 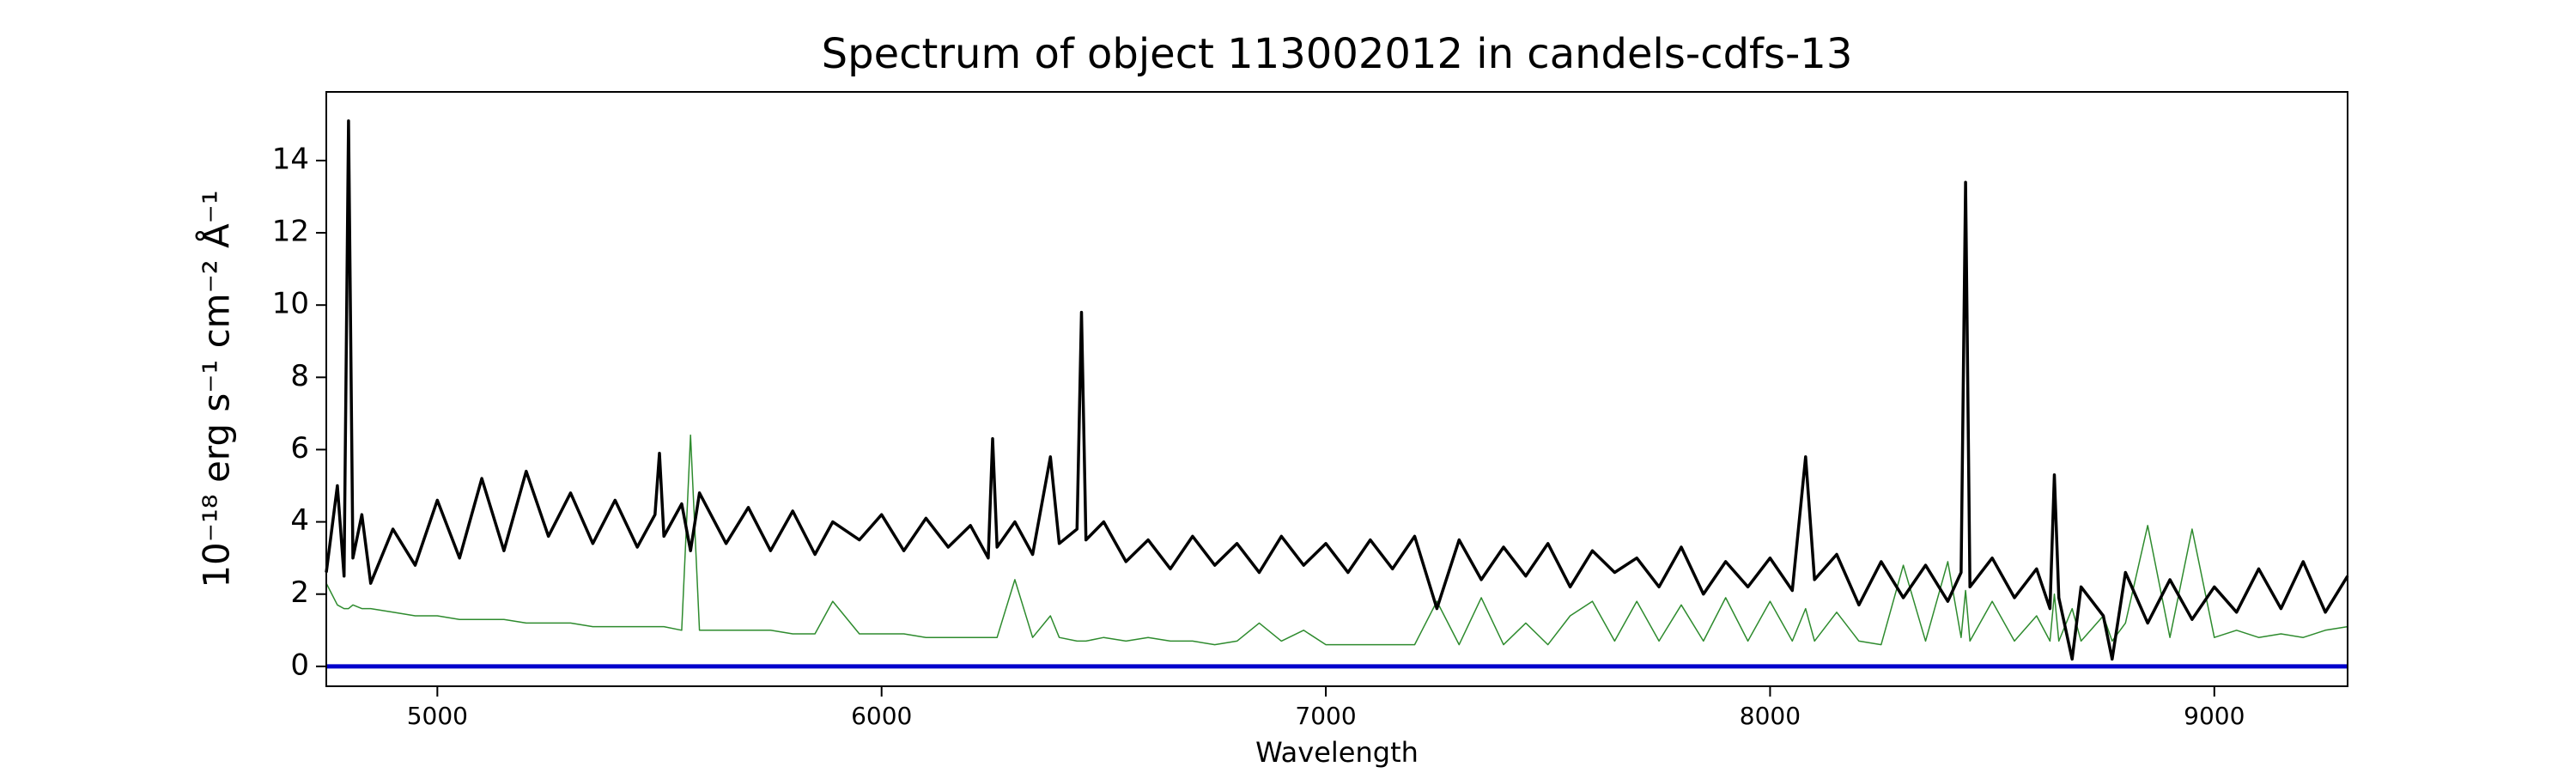 I want to click on y-axis-label: 10⁻¹⁸ erg s⁻¹ cm⁻² Å⁻¹, so click(x=217, y=388).